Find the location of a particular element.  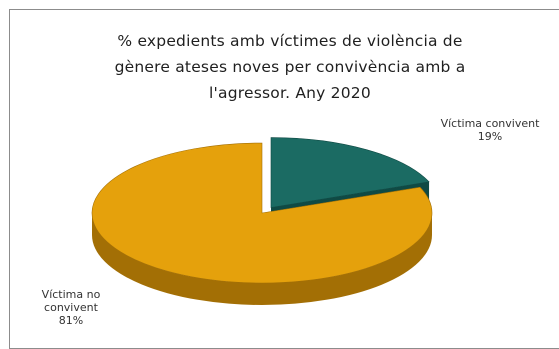

slice-value-convivent: 19% is located at coordinates (490, 136).